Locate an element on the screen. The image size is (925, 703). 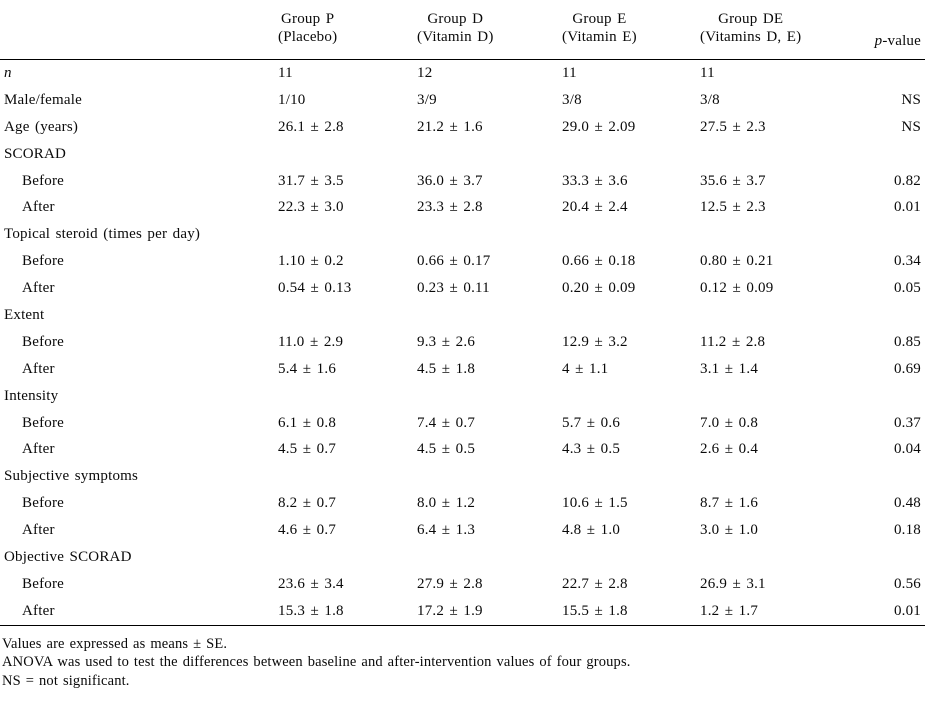
footnote-means-se: Values are expressed as means ± SE. is located at coordinates (115, 643).